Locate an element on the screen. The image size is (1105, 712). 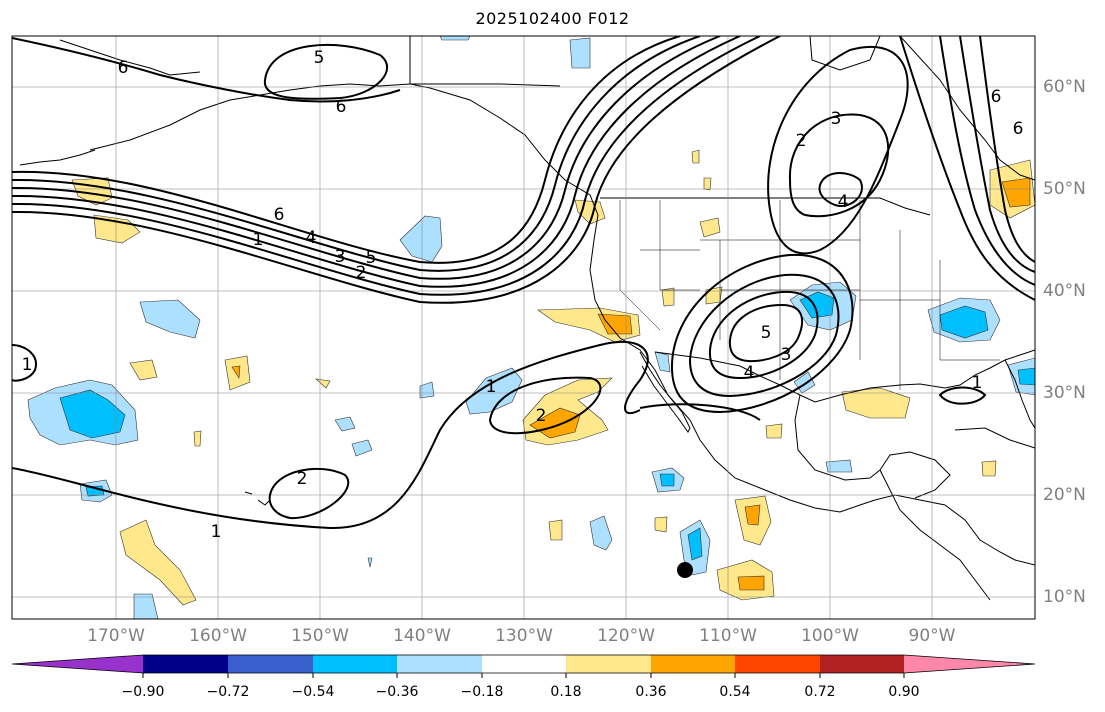
contour-low-core is located at coordinates (766, 333).